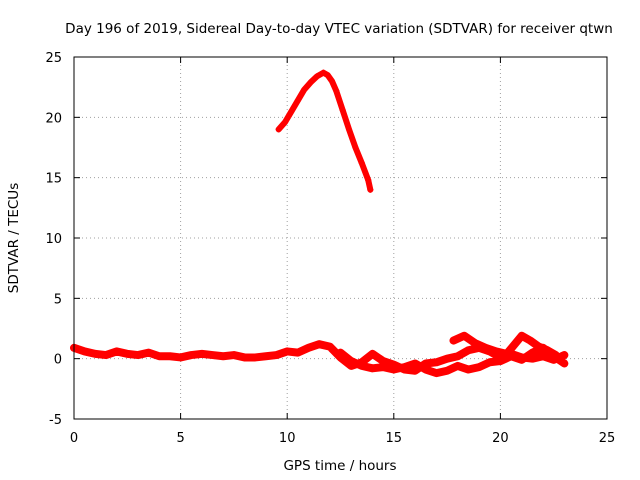 This screenshot has height=480, width=640. Describe the element at coordinates (394, 438) in the screenshot. I see `x-tick-label: 15` at that location.